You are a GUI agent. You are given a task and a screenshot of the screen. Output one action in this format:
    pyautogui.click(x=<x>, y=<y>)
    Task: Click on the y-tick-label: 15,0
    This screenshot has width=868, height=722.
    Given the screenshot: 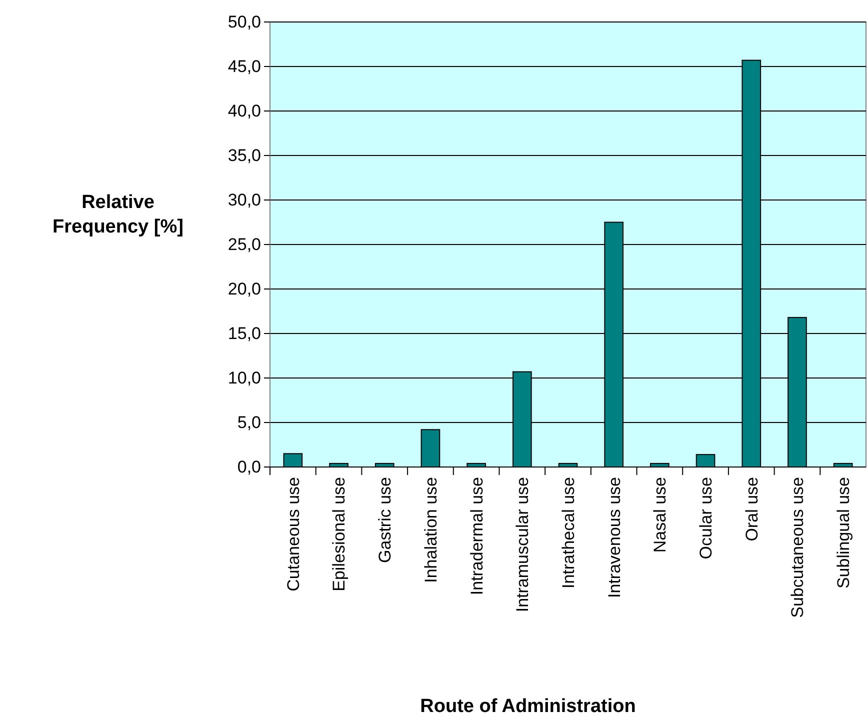 What is the action you would take?
    pyautogui.click(x=244, y=333)
    